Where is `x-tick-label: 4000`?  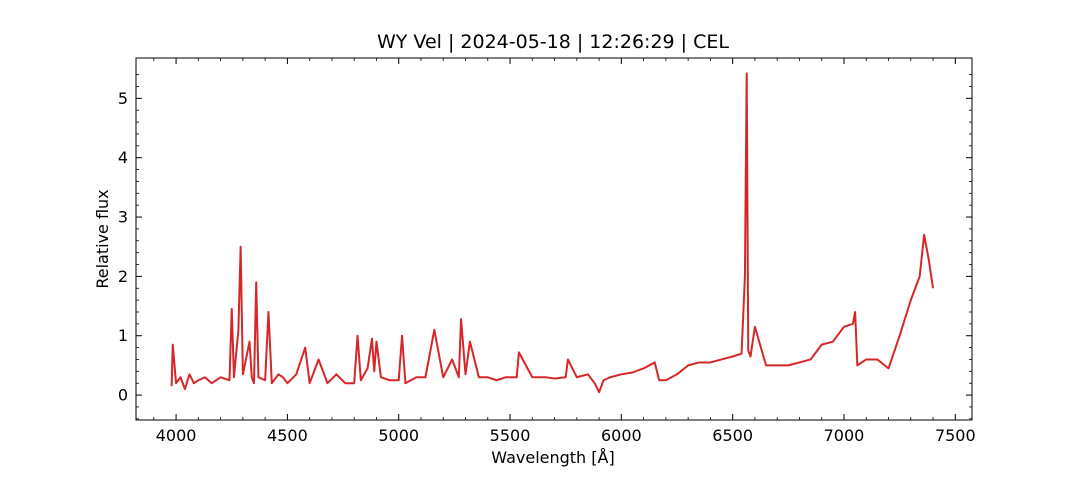 x-tick-label: 4000 is located at coordinates (176, 435).